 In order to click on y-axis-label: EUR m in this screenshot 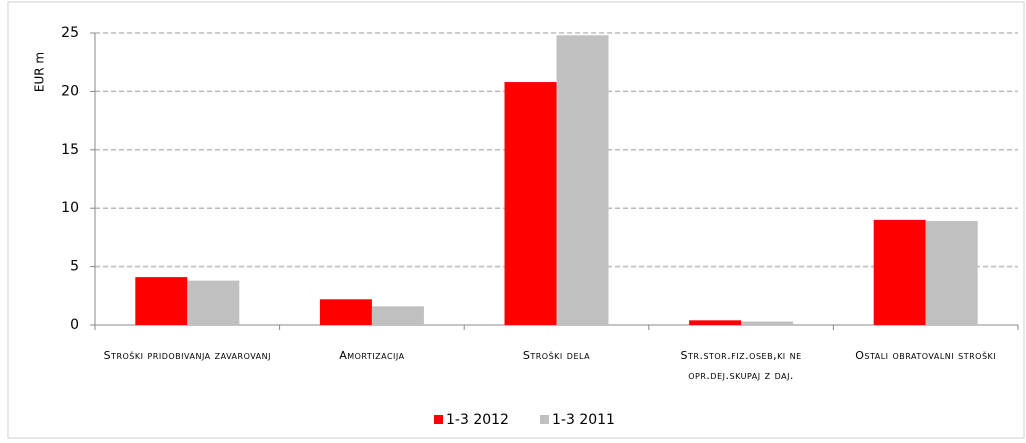, I will do `click(40, 72)`.